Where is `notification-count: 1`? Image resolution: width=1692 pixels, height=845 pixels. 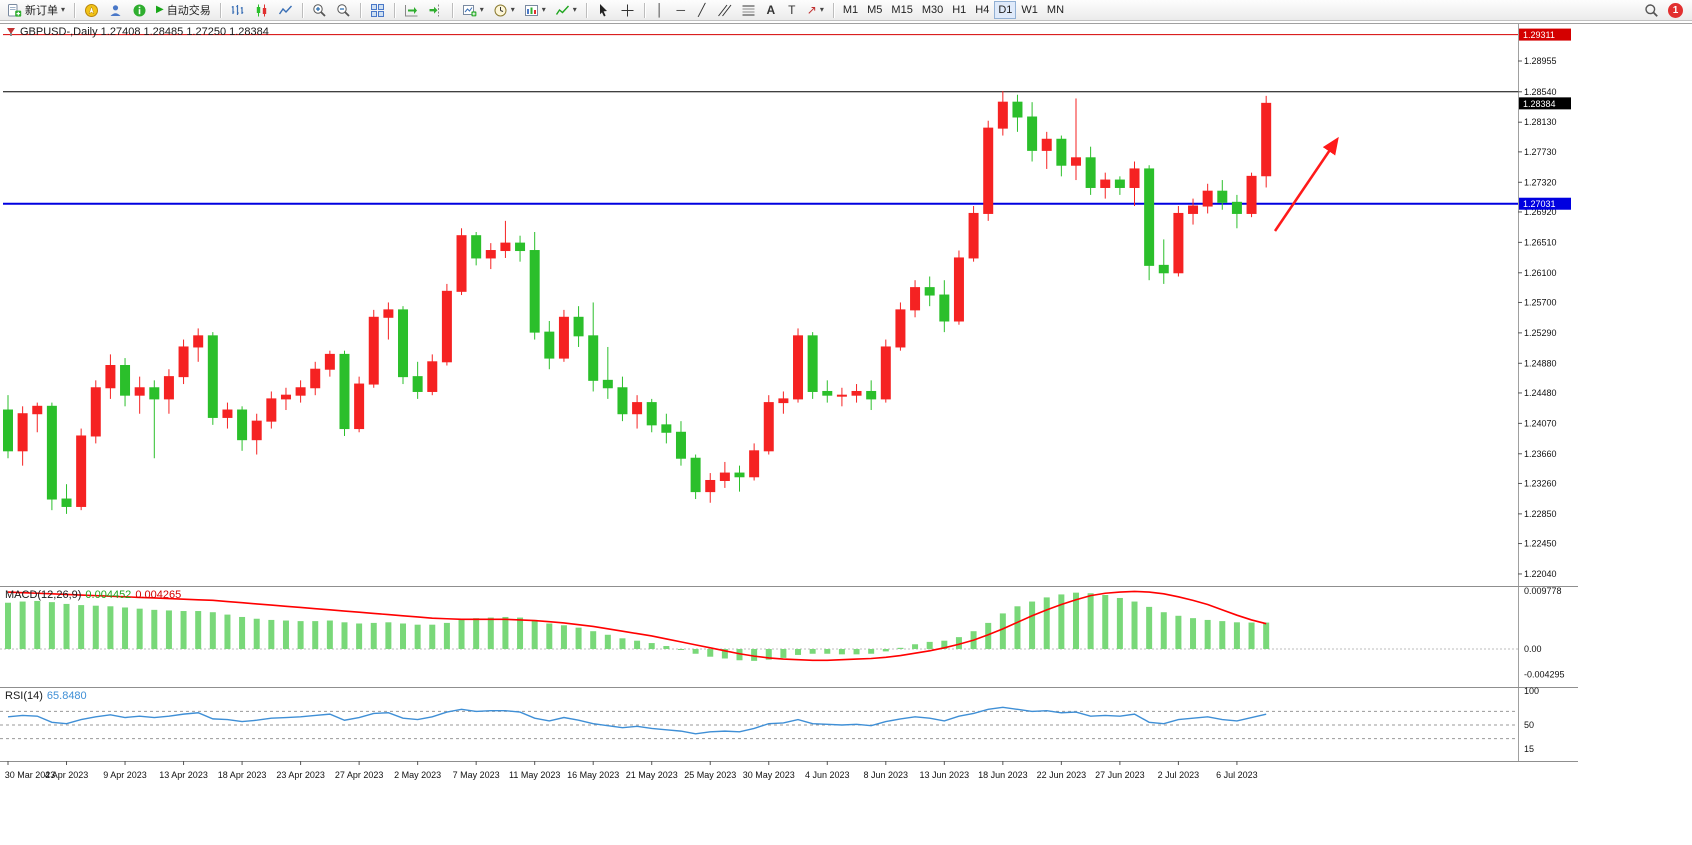
notification-count: 1 is located at coordinates (1675, 10).